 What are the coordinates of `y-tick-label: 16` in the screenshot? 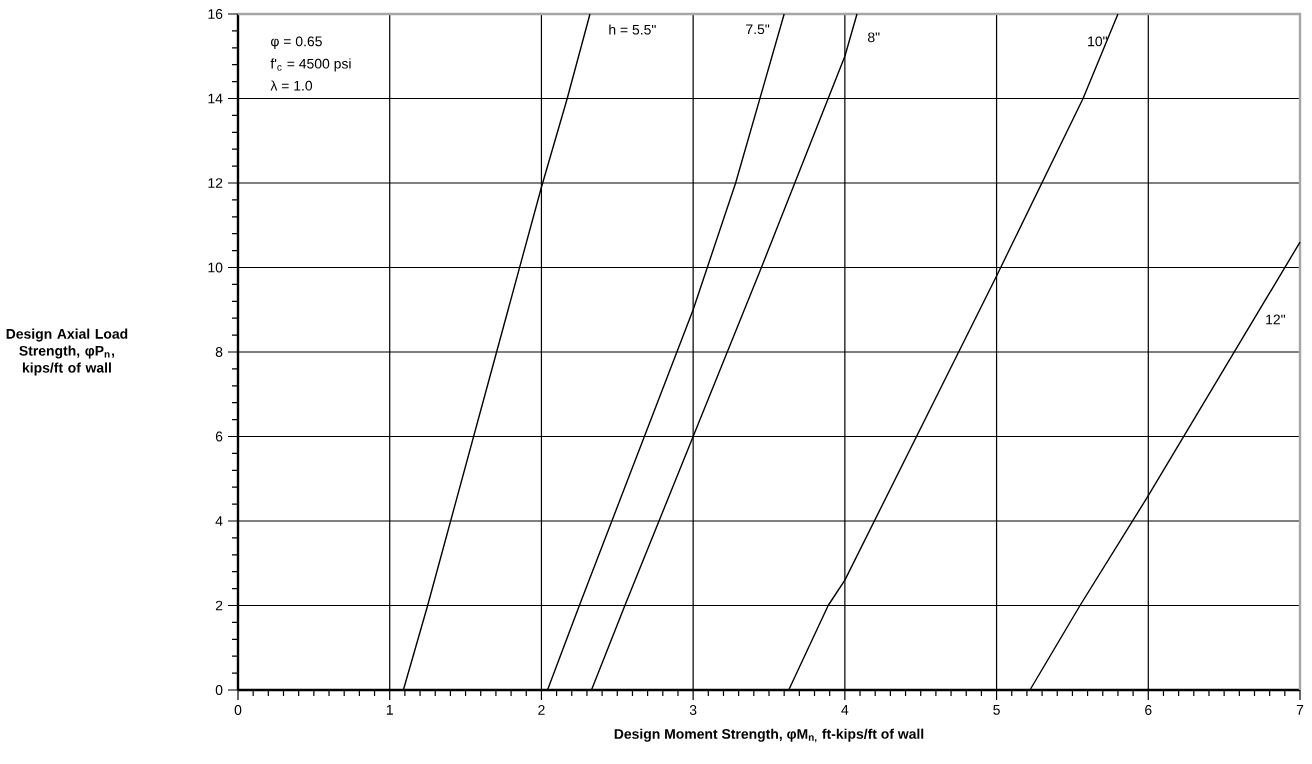 It's located at (215, 14).